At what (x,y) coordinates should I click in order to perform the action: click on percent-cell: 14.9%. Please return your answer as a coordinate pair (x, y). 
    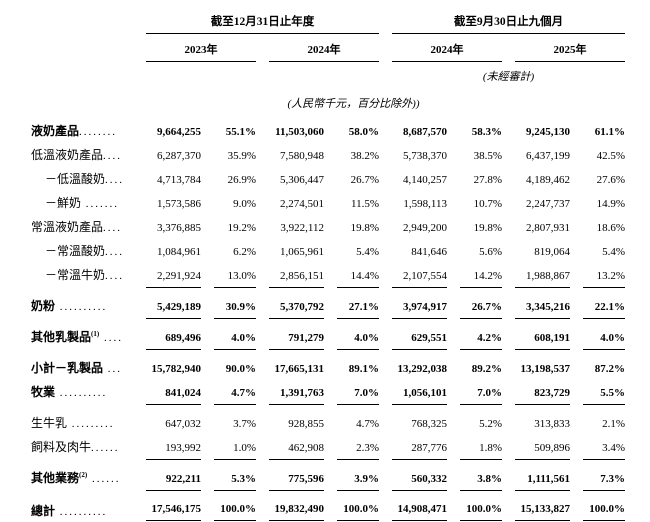
    Looking at the image, I should click on (597, 204).